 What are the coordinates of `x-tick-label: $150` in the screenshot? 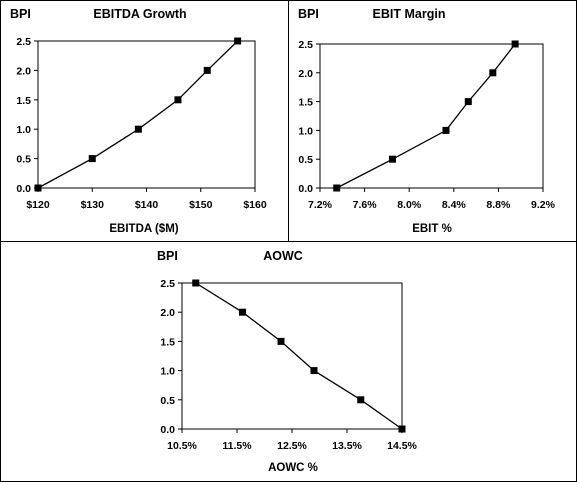 It's located at (201, 205).